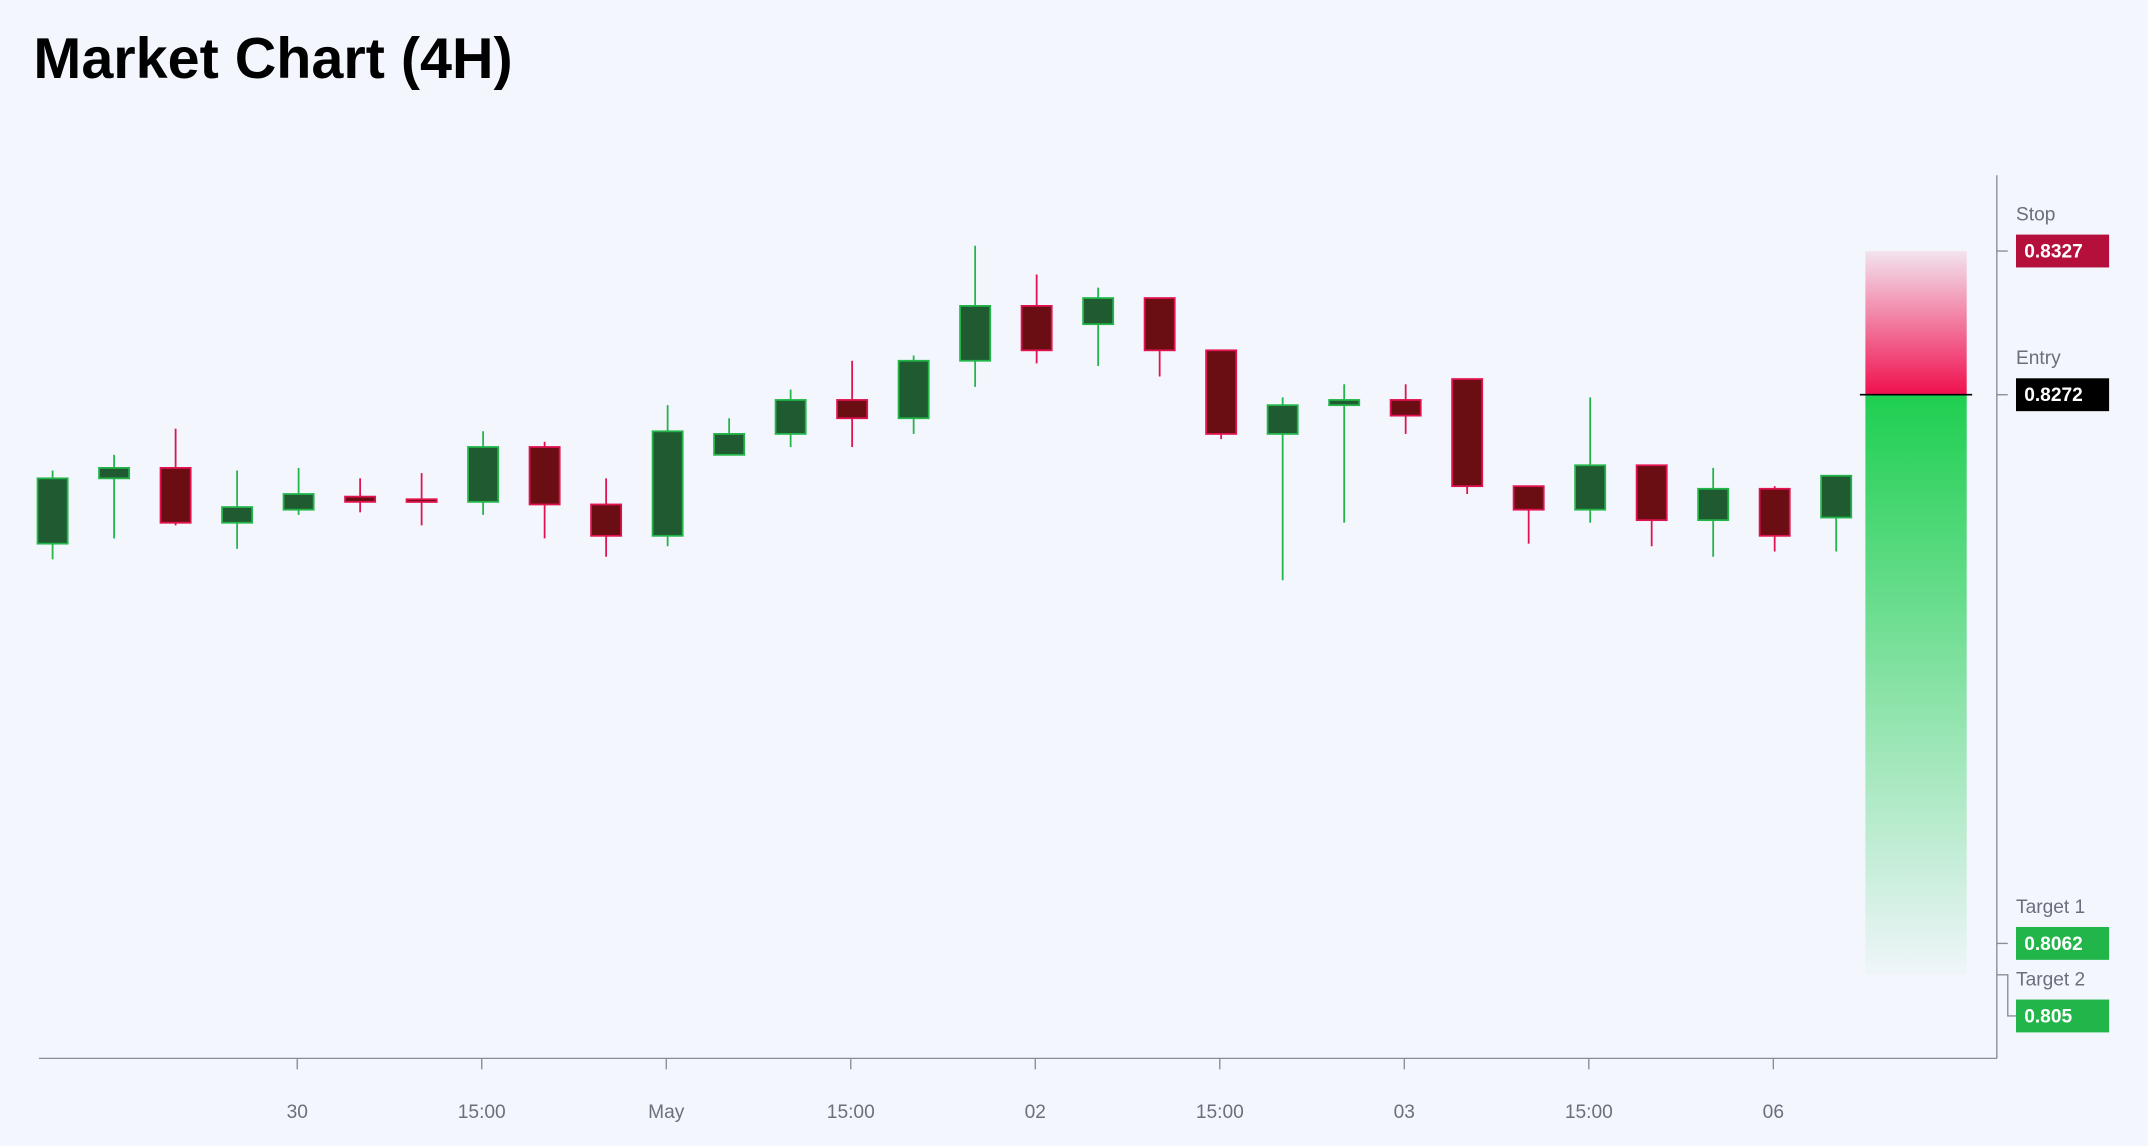 The height and width of the screenshot is (1146, 2148). I want to click on level-value: 0.8272, so click(2053, 395).